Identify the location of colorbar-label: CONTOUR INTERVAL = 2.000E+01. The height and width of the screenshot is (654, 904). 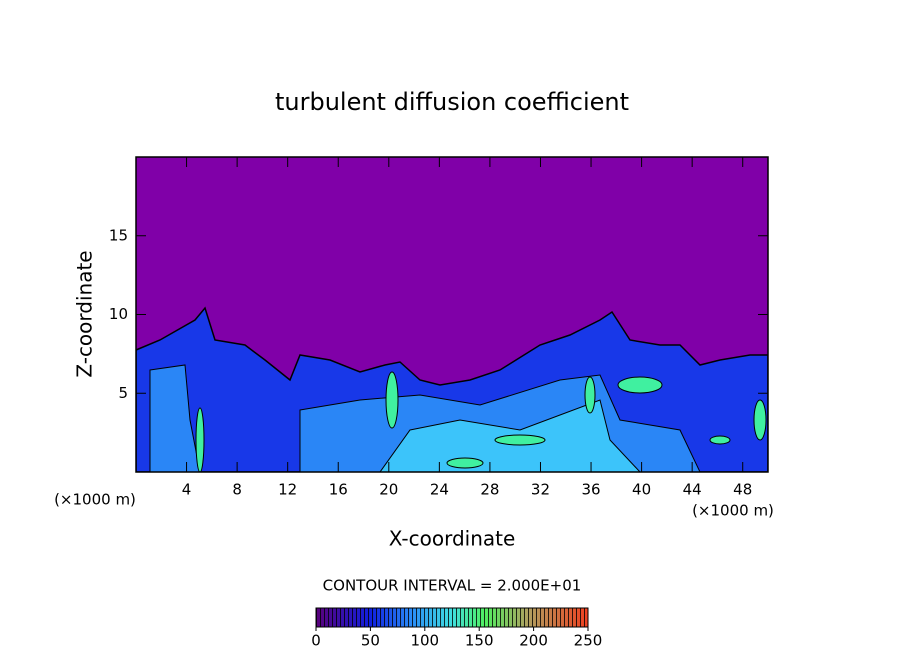
(452, 586).